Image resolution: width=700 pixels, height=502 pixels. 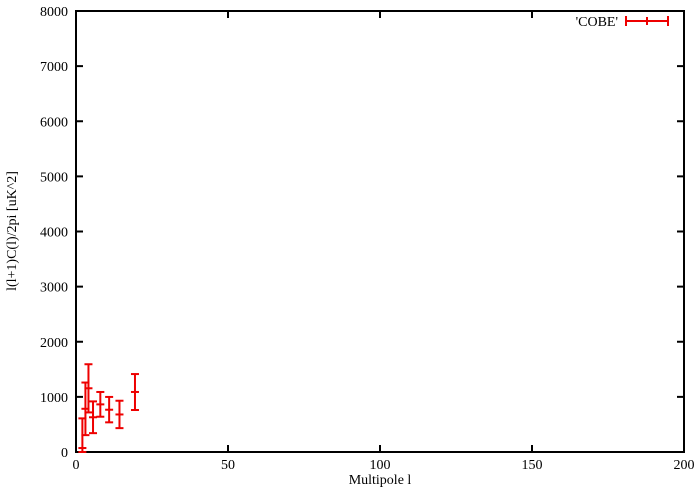 I want to click on y-axis-label: l(l+1)C(l)/2pi [uK^2], so click(x=12, y=231).